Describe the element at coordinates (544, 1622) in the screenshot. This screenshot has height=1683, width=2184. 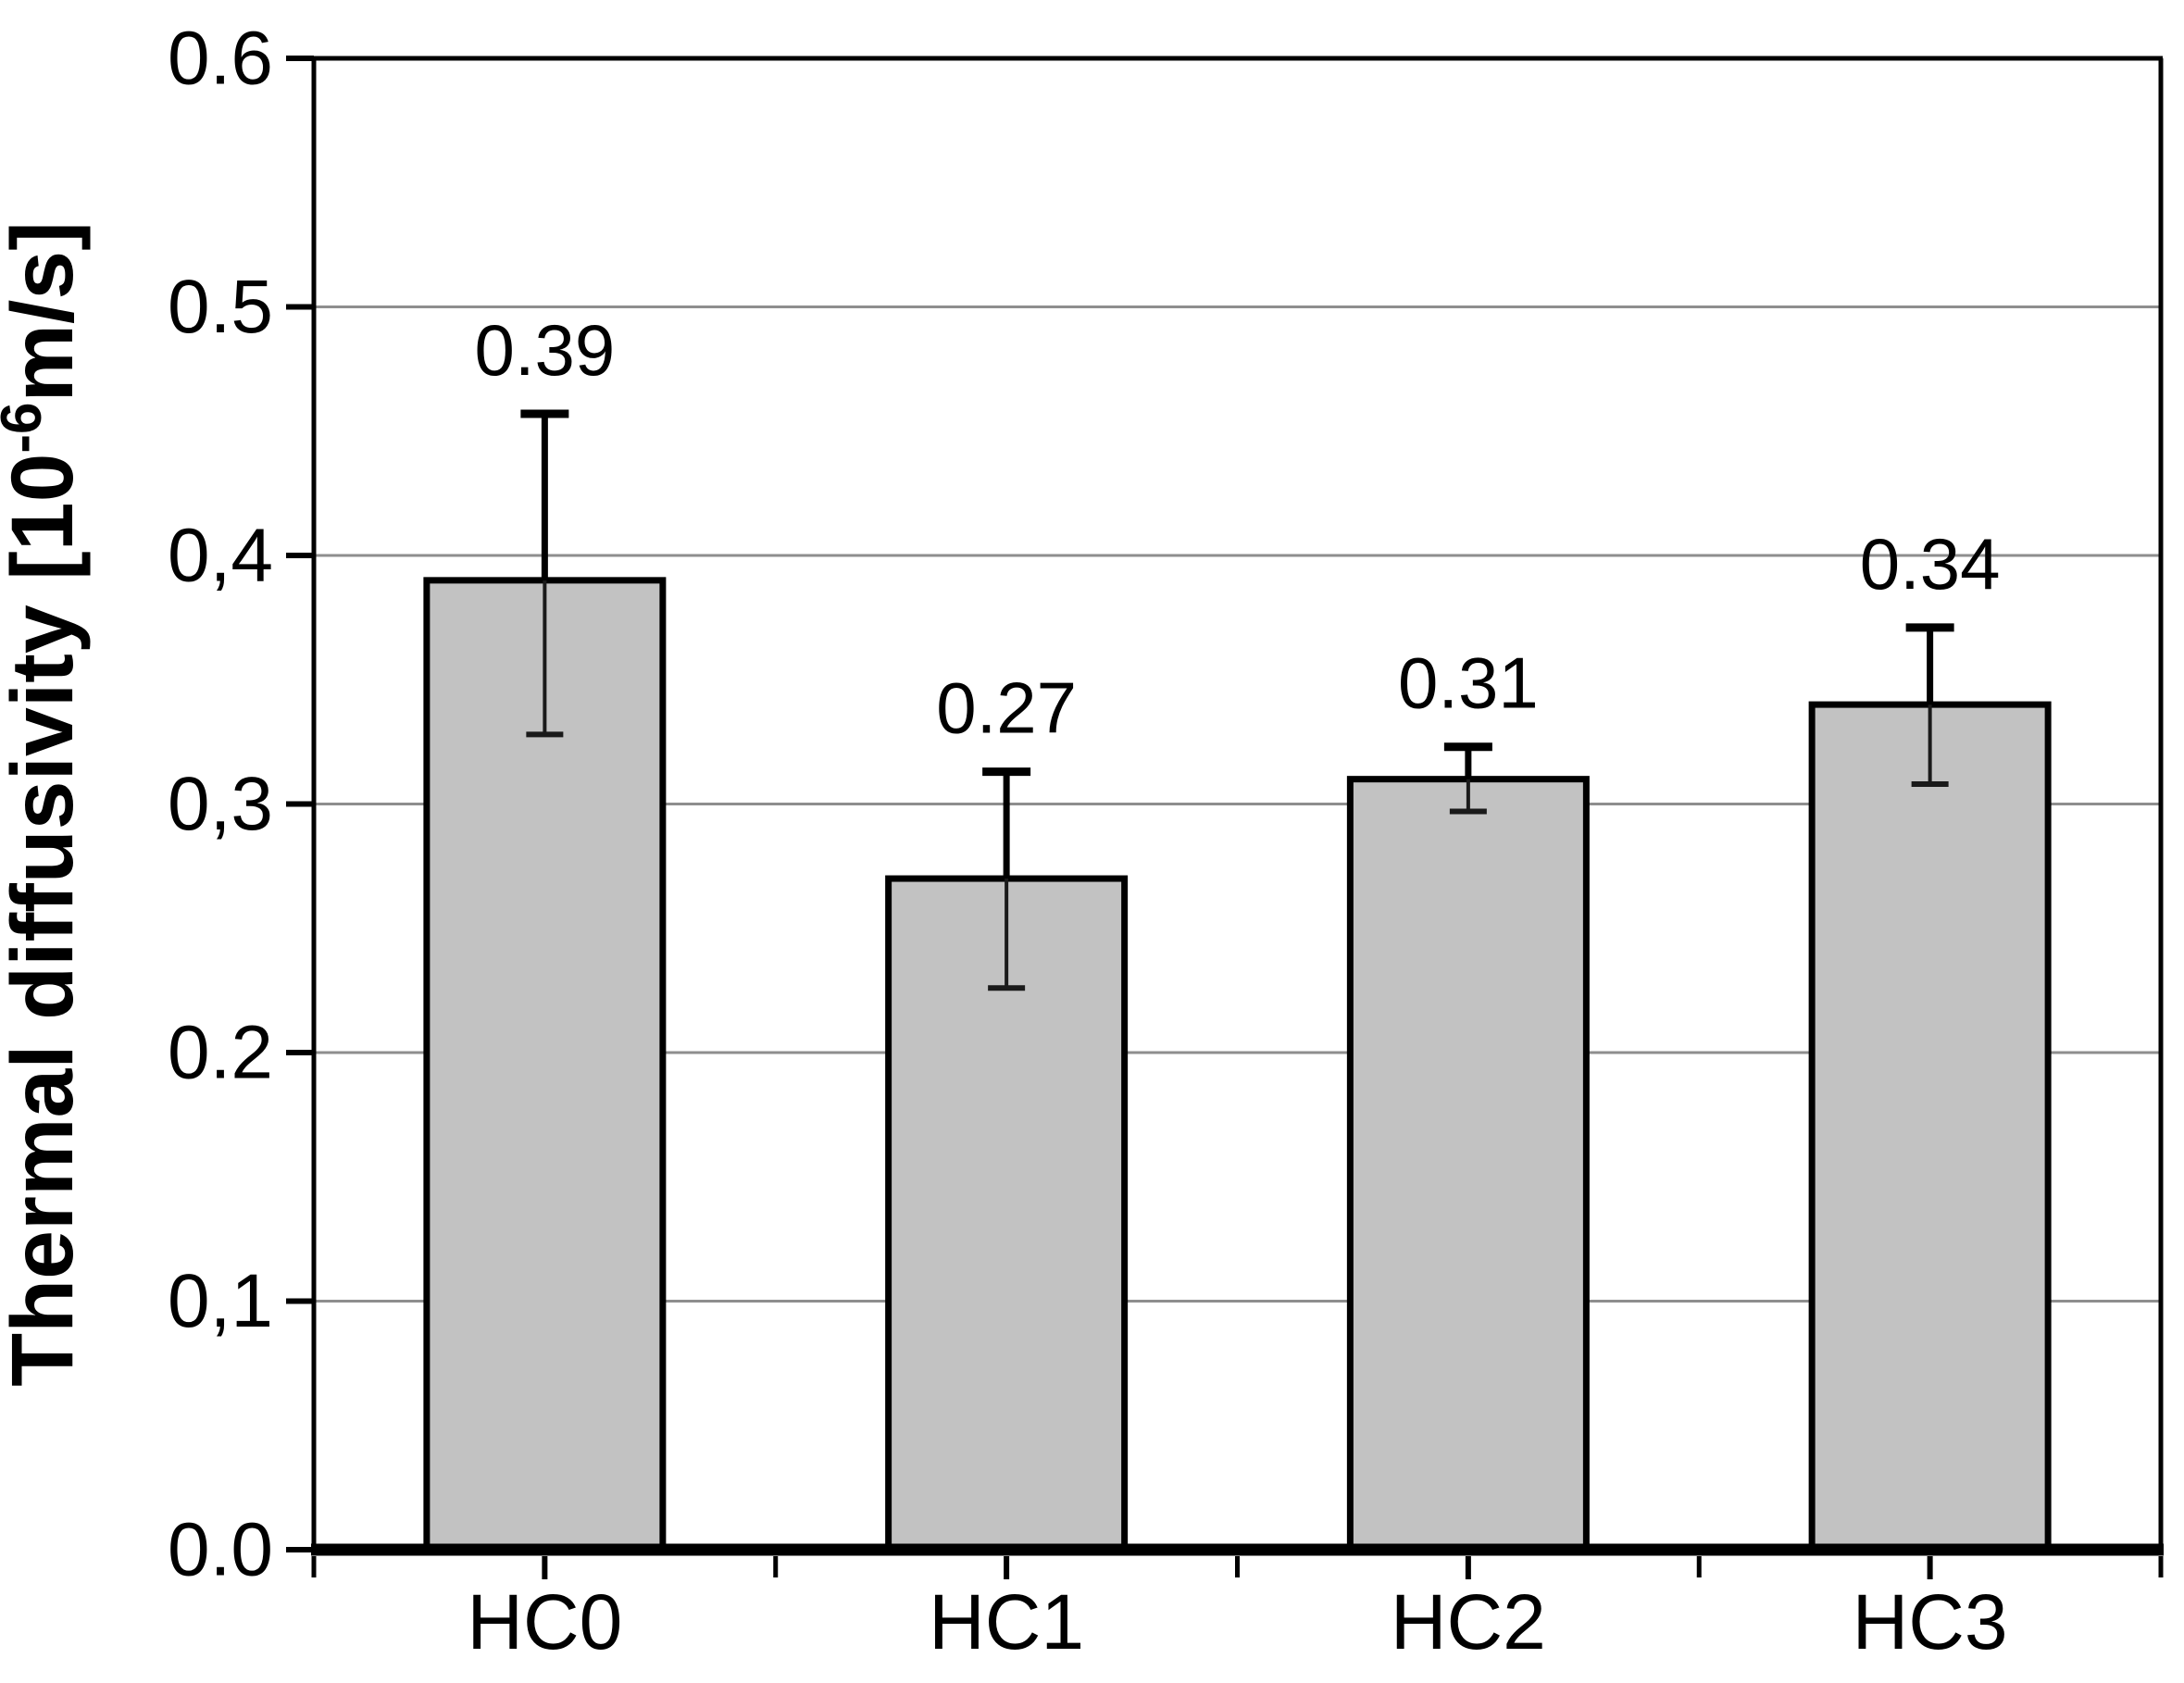
I see `x-tick-label: HC0` at that location.